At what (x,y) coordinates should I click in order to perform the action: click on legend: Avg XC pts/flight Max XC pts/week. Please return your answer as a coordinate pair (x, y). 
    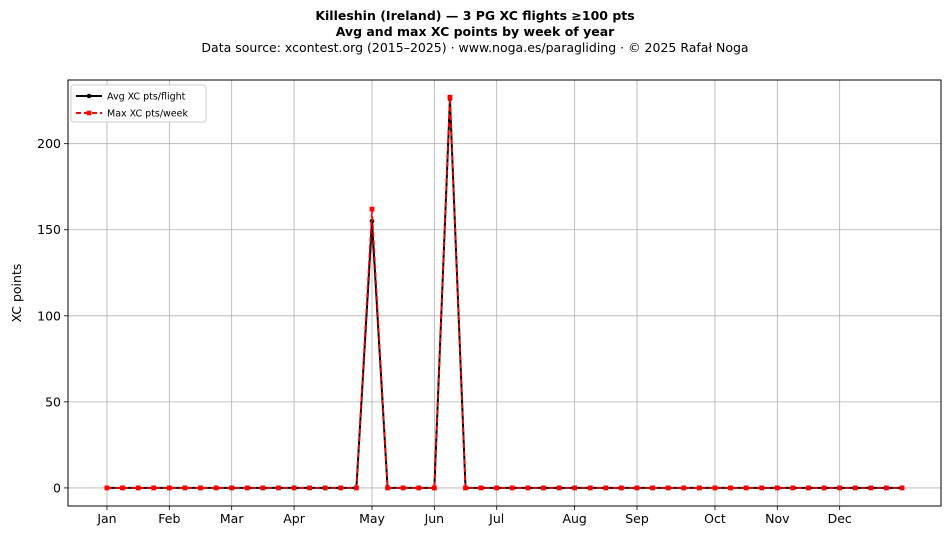
    Looking at the image, I should click on (138, 103).